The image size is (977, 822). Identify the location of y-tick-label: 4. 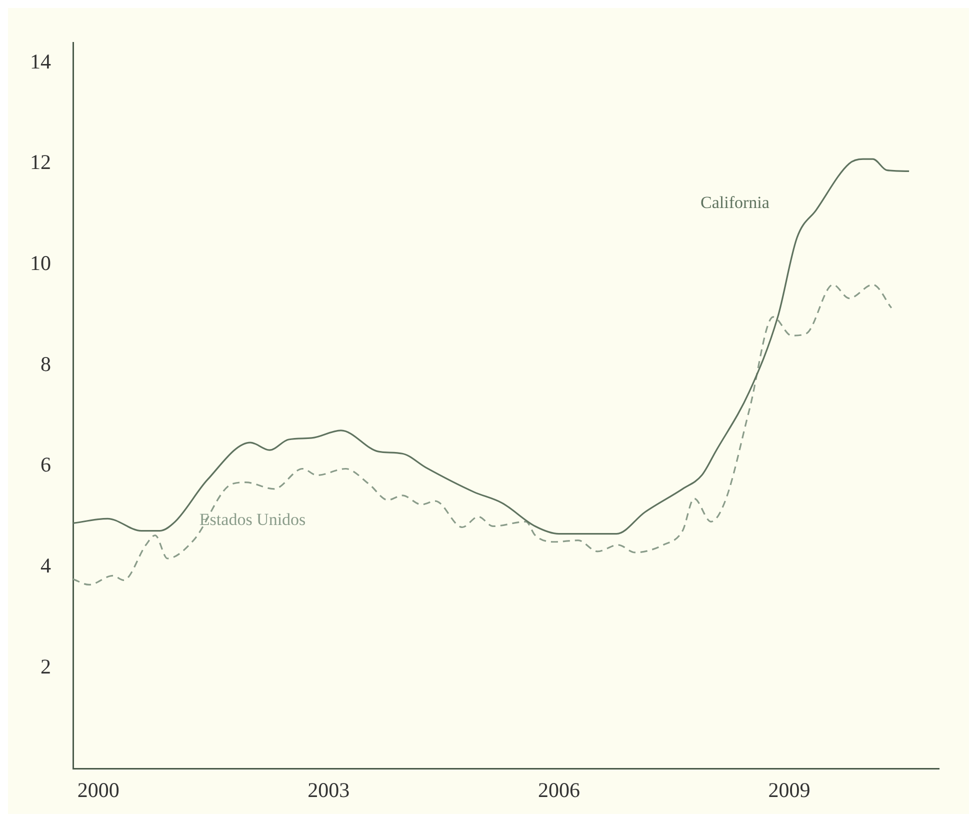
(46, 566).